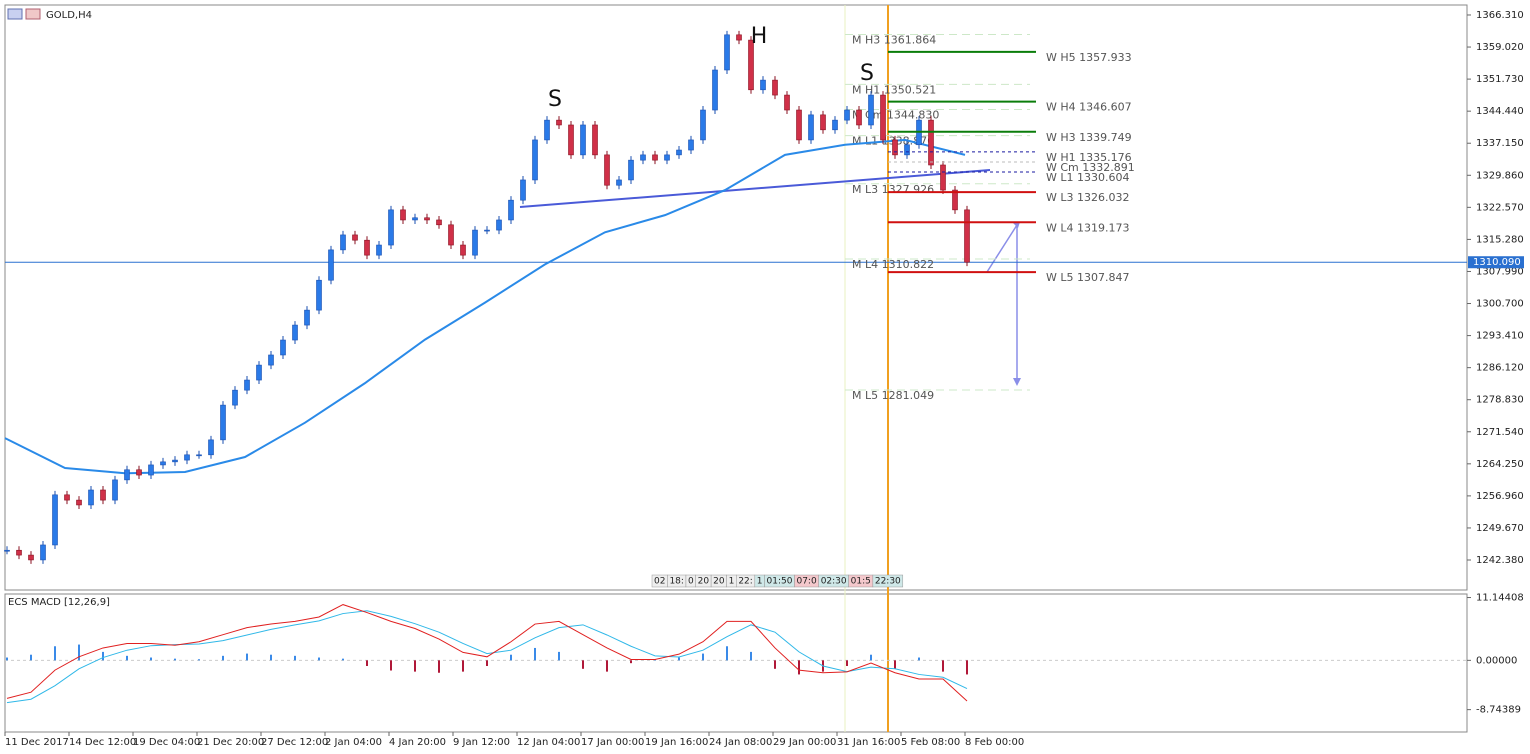  What do you see at coordinates (1087, 197) in the screenshot?
I see `weekly-level-label: W L3 1326.032` at bounding box center [1087, 197].